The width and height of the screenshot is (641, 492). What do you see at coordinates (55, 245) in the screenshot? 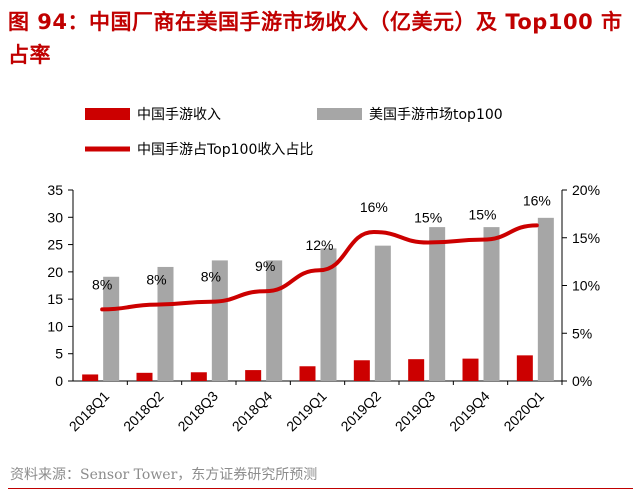
I see `left-tick-label: 25` at bounding box center [55, 245].